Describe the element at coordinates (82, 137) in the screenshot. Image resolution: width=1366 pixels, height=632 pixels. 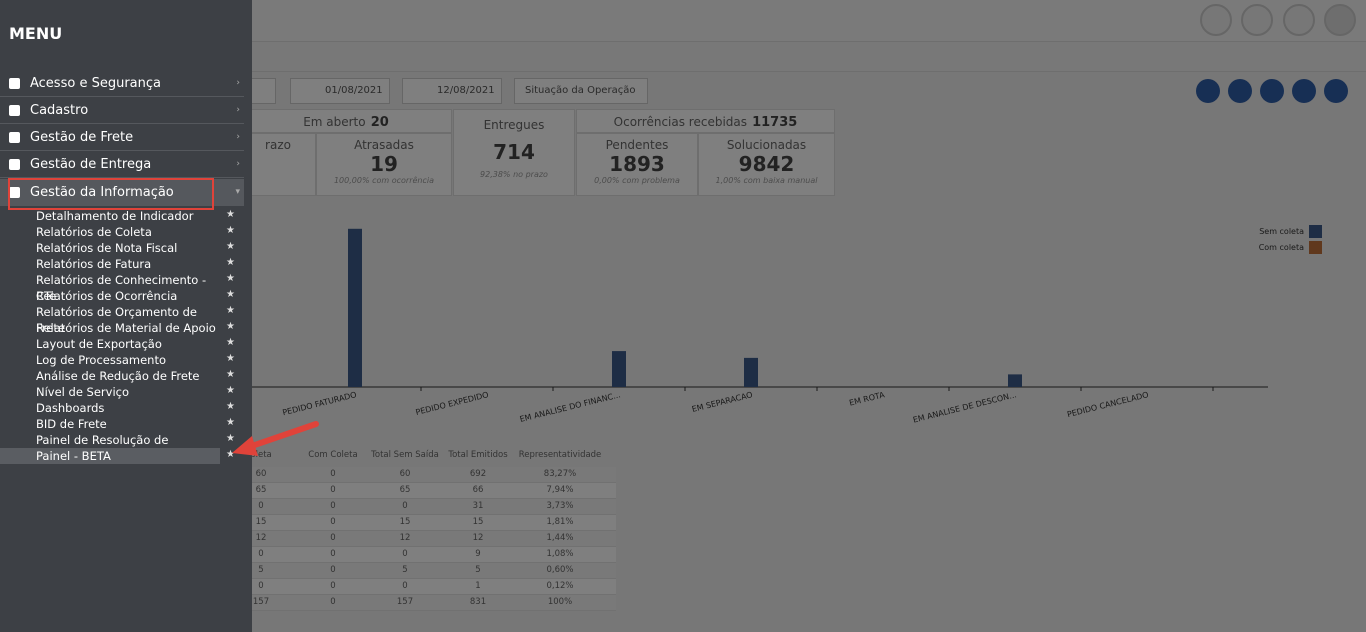
I see `label: Gestão de Frete` at that location.